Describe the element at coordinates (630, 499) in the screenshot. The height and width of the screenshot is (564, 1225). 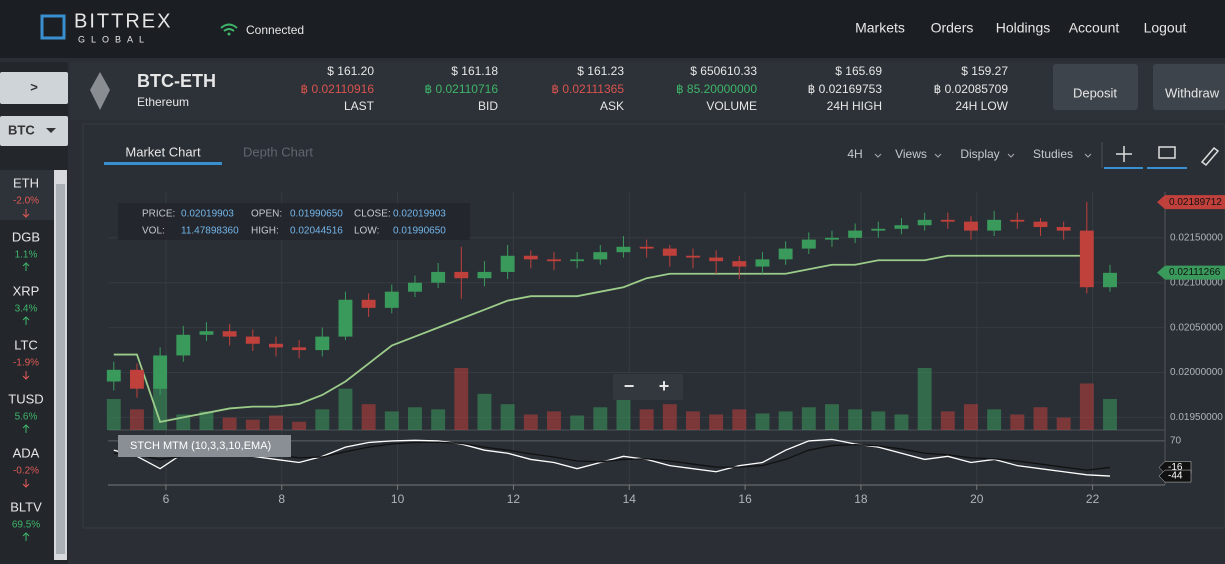
I see `x-tick-label: 14` at that location.